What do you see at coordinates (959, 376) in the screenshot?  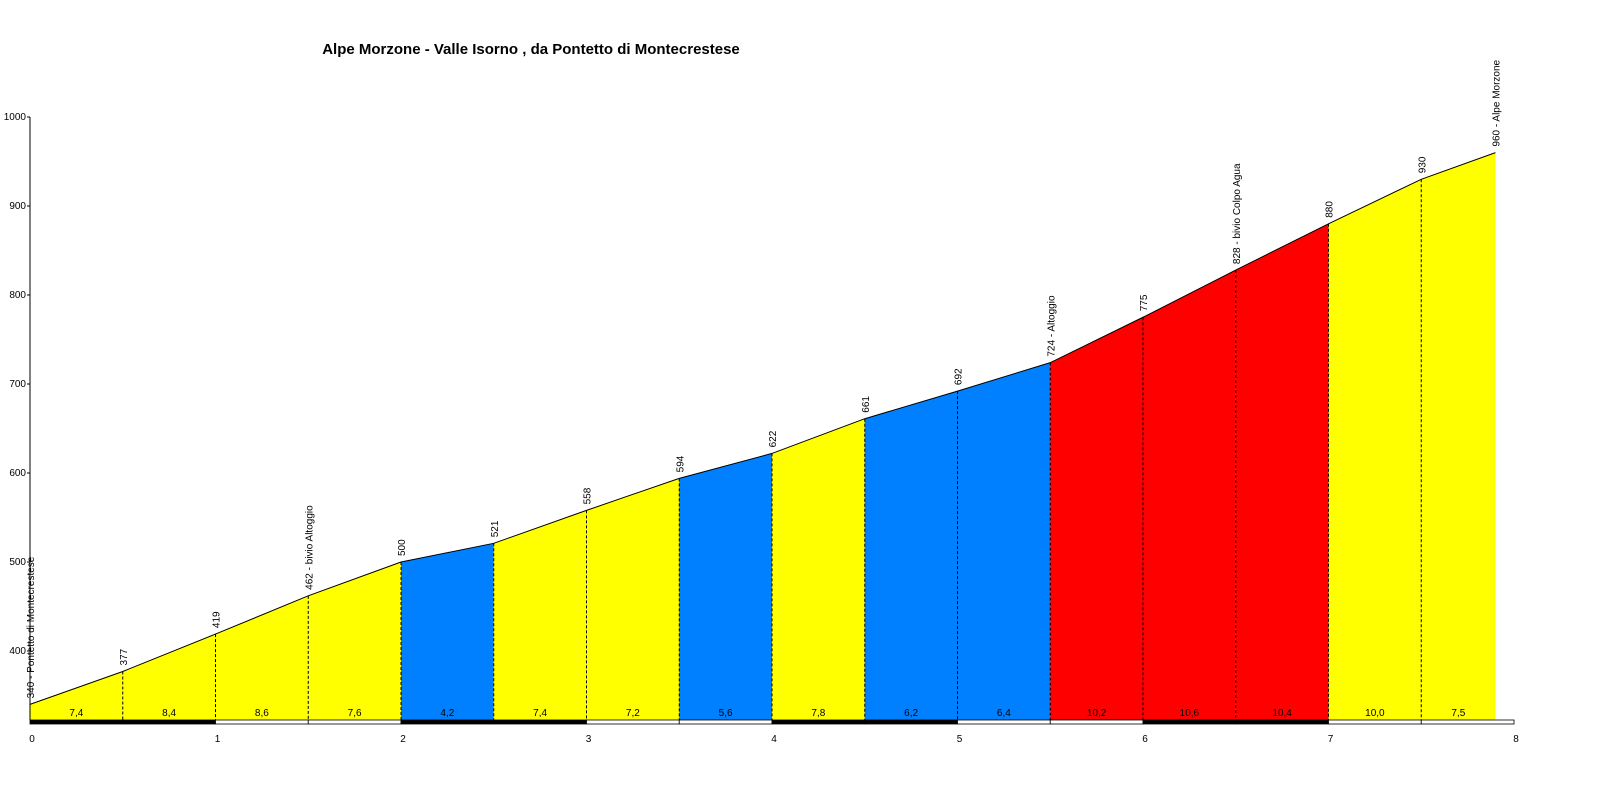 I see `elevation-label: 692` at bounding box center [959, 376].